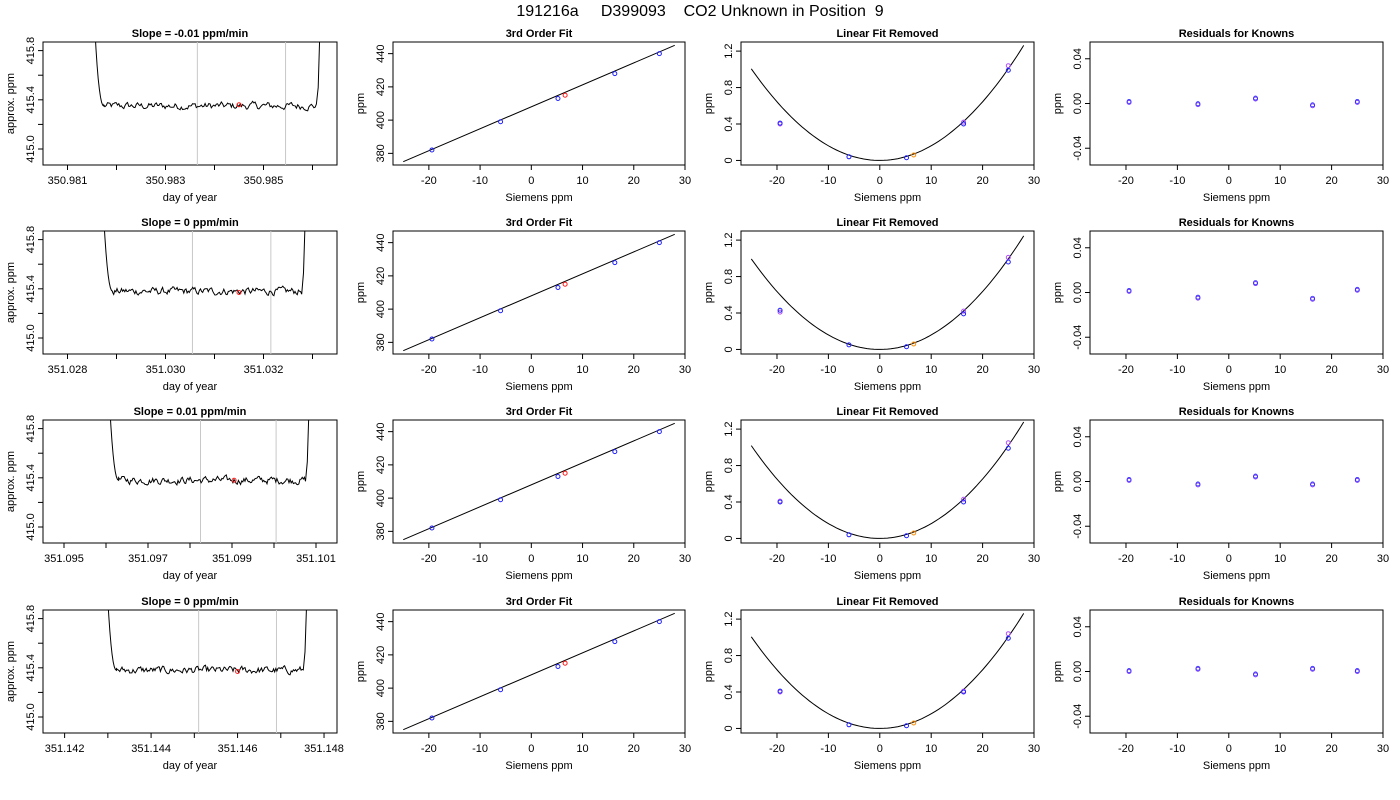  I want to click on r1-fit-known-point, so click(659, 54).